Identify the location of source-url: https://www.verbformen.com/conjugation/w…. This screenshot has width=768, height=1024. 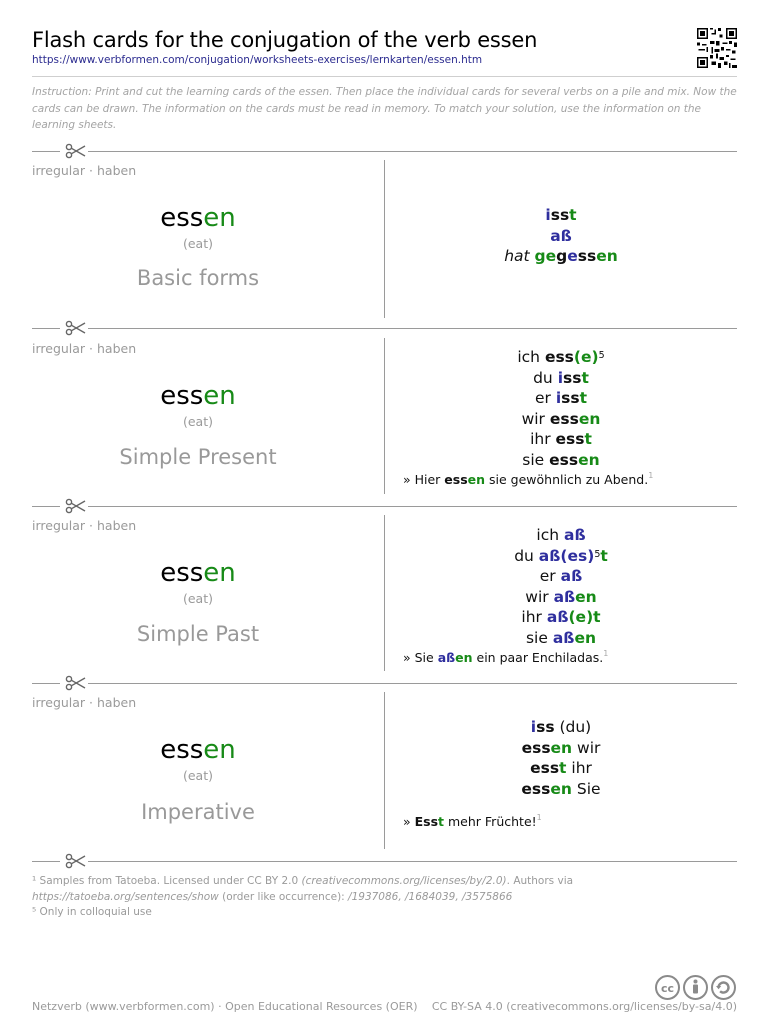
(257, 60).